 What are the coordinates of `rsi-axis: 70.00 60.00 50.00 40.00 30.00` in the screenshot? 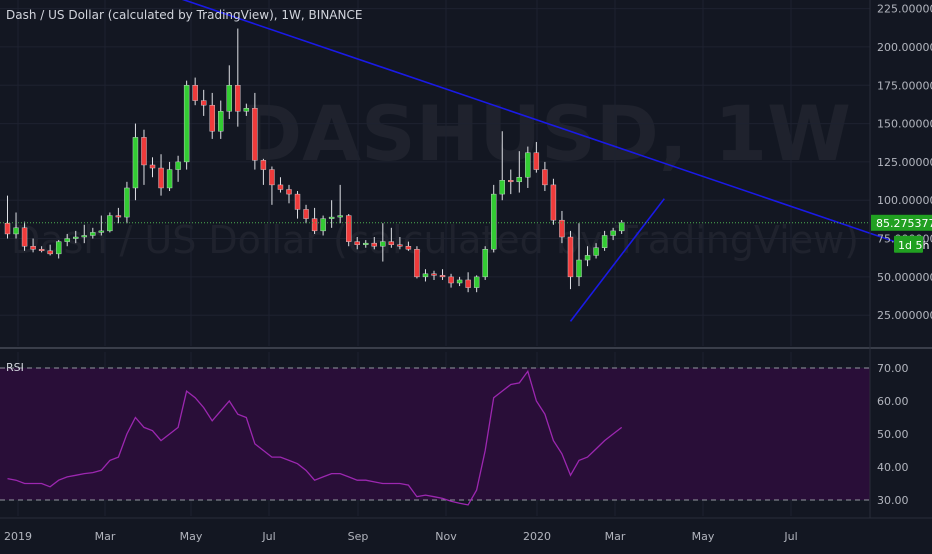 It's located at (893, 434).